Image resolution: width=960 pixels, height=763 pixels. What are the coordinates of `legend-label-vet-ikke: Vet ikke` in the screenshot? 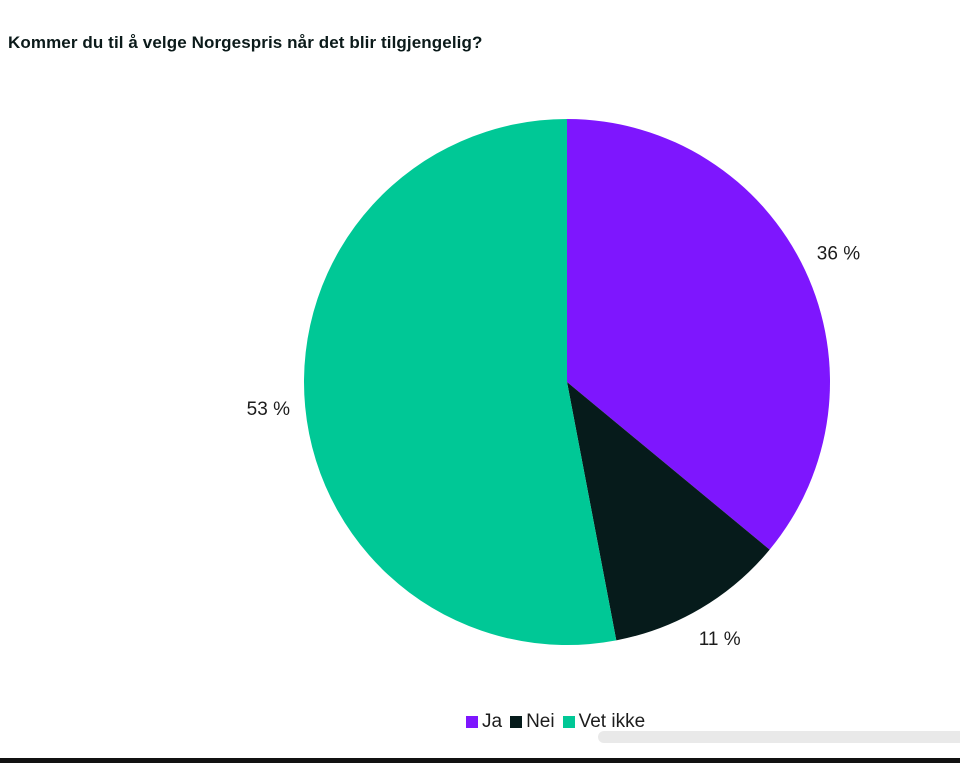 It's located at (612, 721).